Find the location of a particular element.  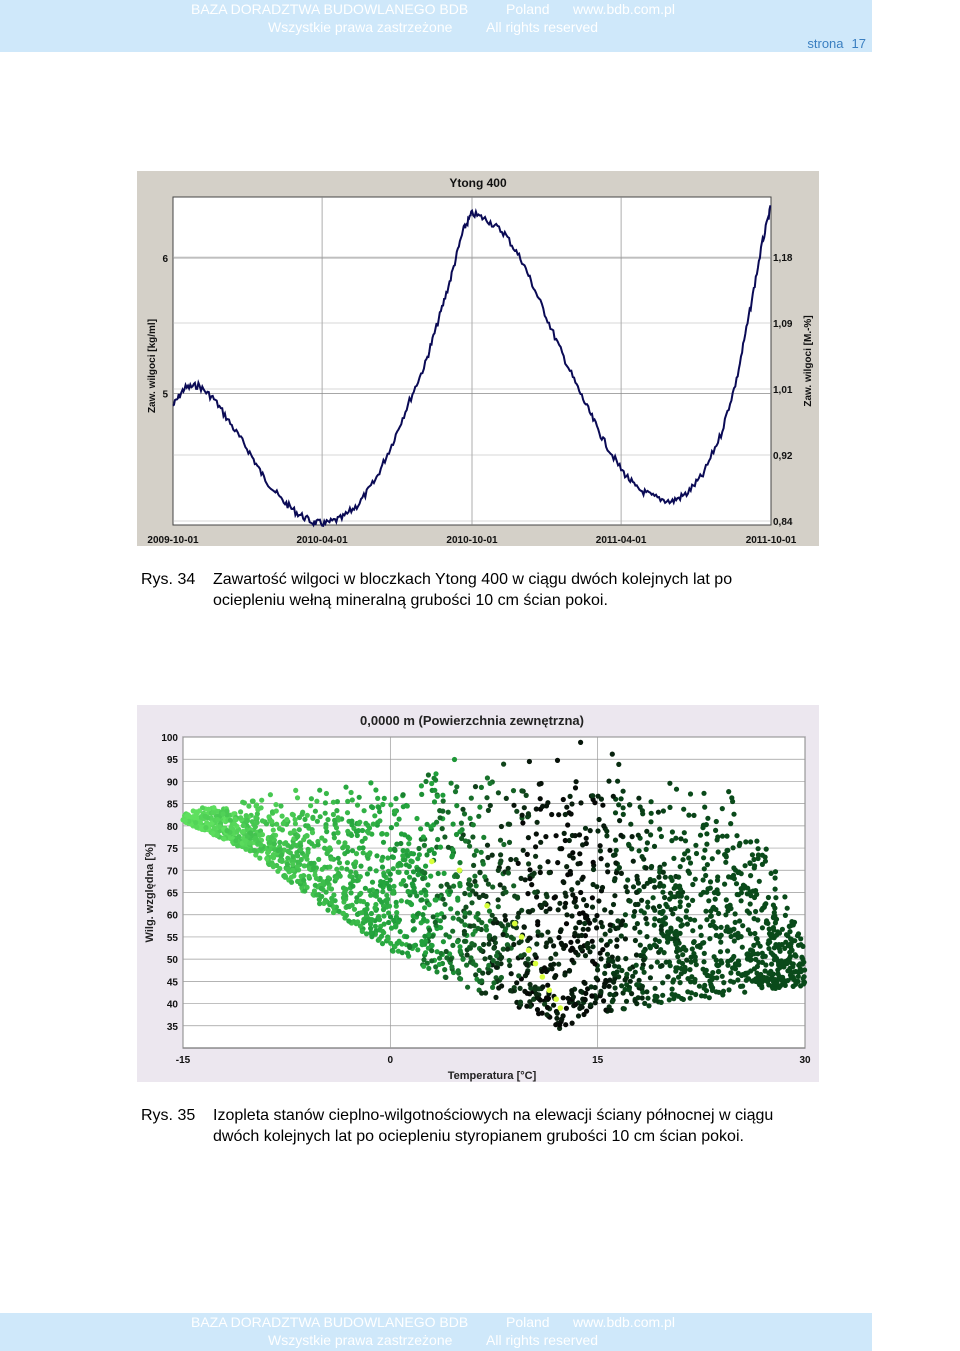

moisture-series-line is located at coordinates (472, 366).